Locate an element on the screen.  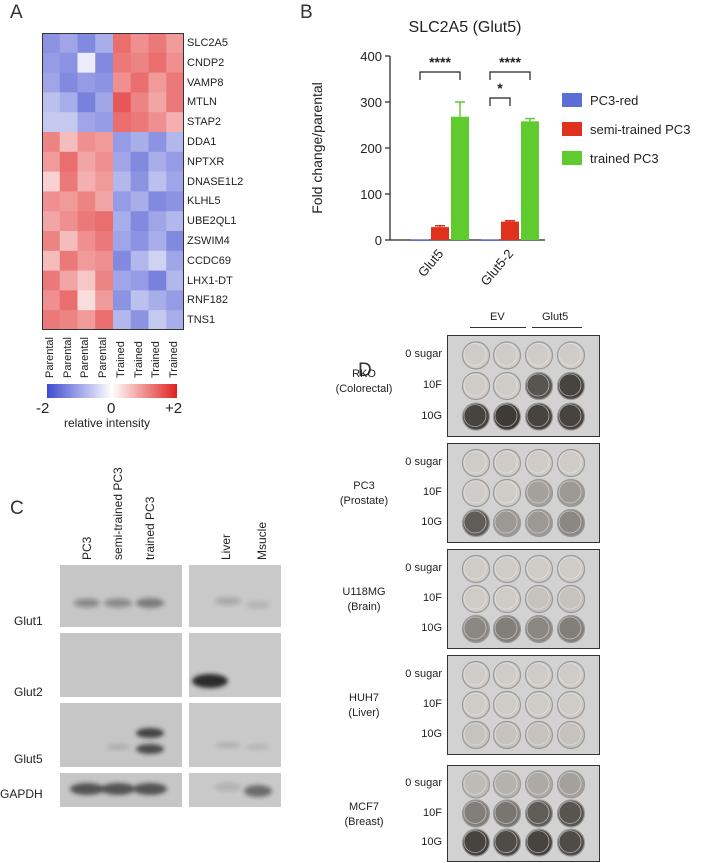
y-tick-label: 200 is located at coordinates (371, 148).